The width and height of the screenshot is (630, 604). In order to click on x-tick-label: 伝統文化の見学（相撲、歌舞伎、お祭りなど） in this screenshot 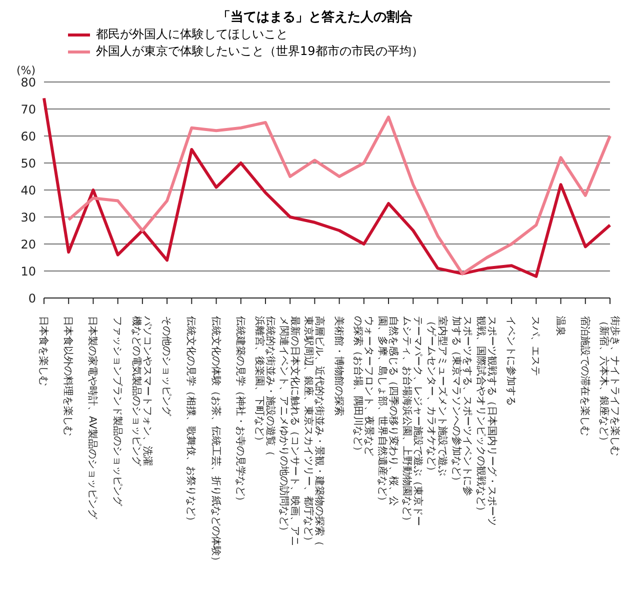, I will do `click(191, 421)`.